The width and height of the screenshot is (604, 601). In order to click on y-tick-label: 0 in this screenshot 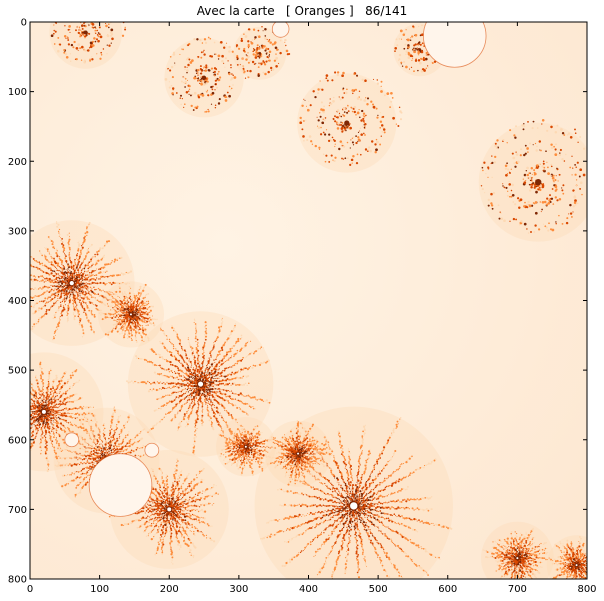, I will do `click(24, 23)`.